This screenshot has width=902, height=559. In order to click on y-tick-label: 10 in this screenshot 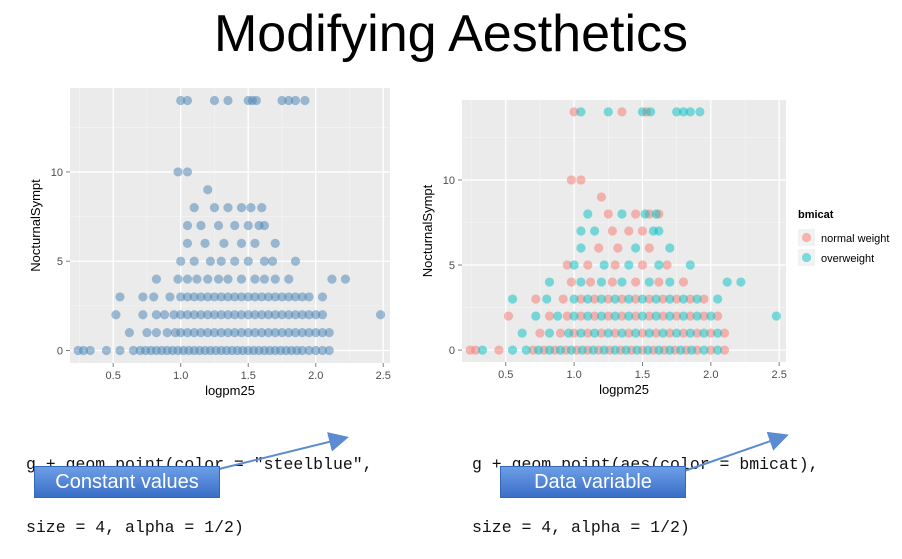, I will do `click(449, 181)`.